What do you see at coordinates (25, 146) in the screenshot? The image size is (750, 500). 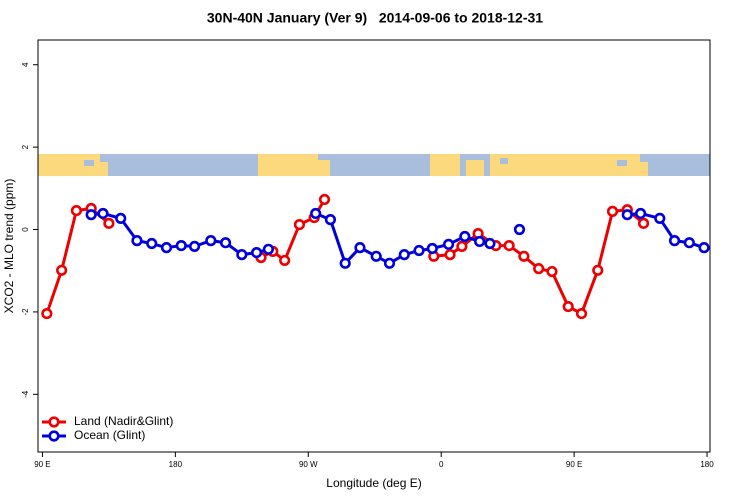 I see `y-tick-label: 2` at bounding box center [25, 146].